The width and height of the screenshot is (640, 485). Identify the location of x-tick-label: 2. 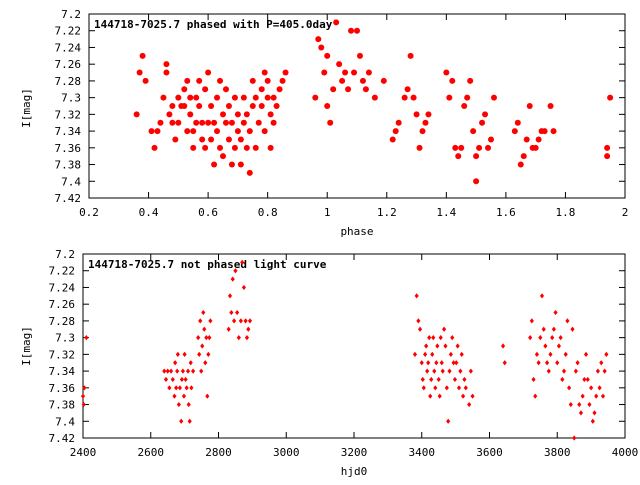
(625, 212).